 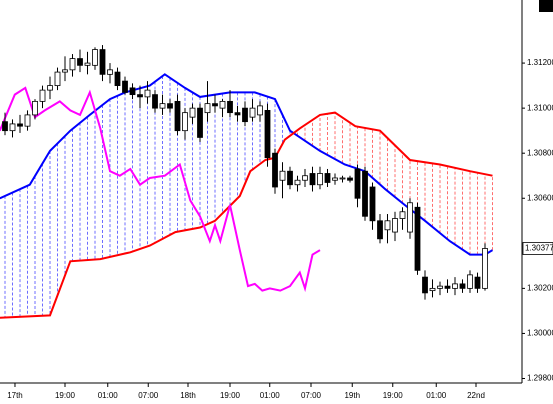 What do you see at coordinates (540, 62) in the screenshot?
I see `y-tick-label: 1.31200` at bounding box center [540, 62].